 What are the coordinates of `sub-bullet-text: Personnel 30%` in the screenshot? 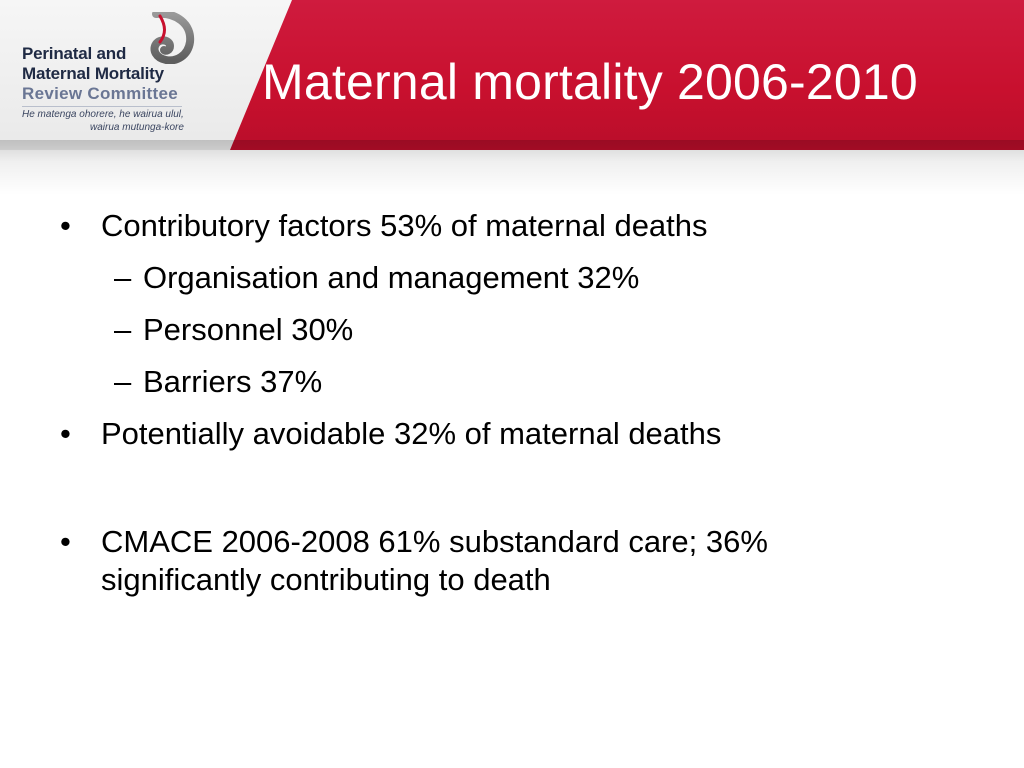 It's located at (248, 329).